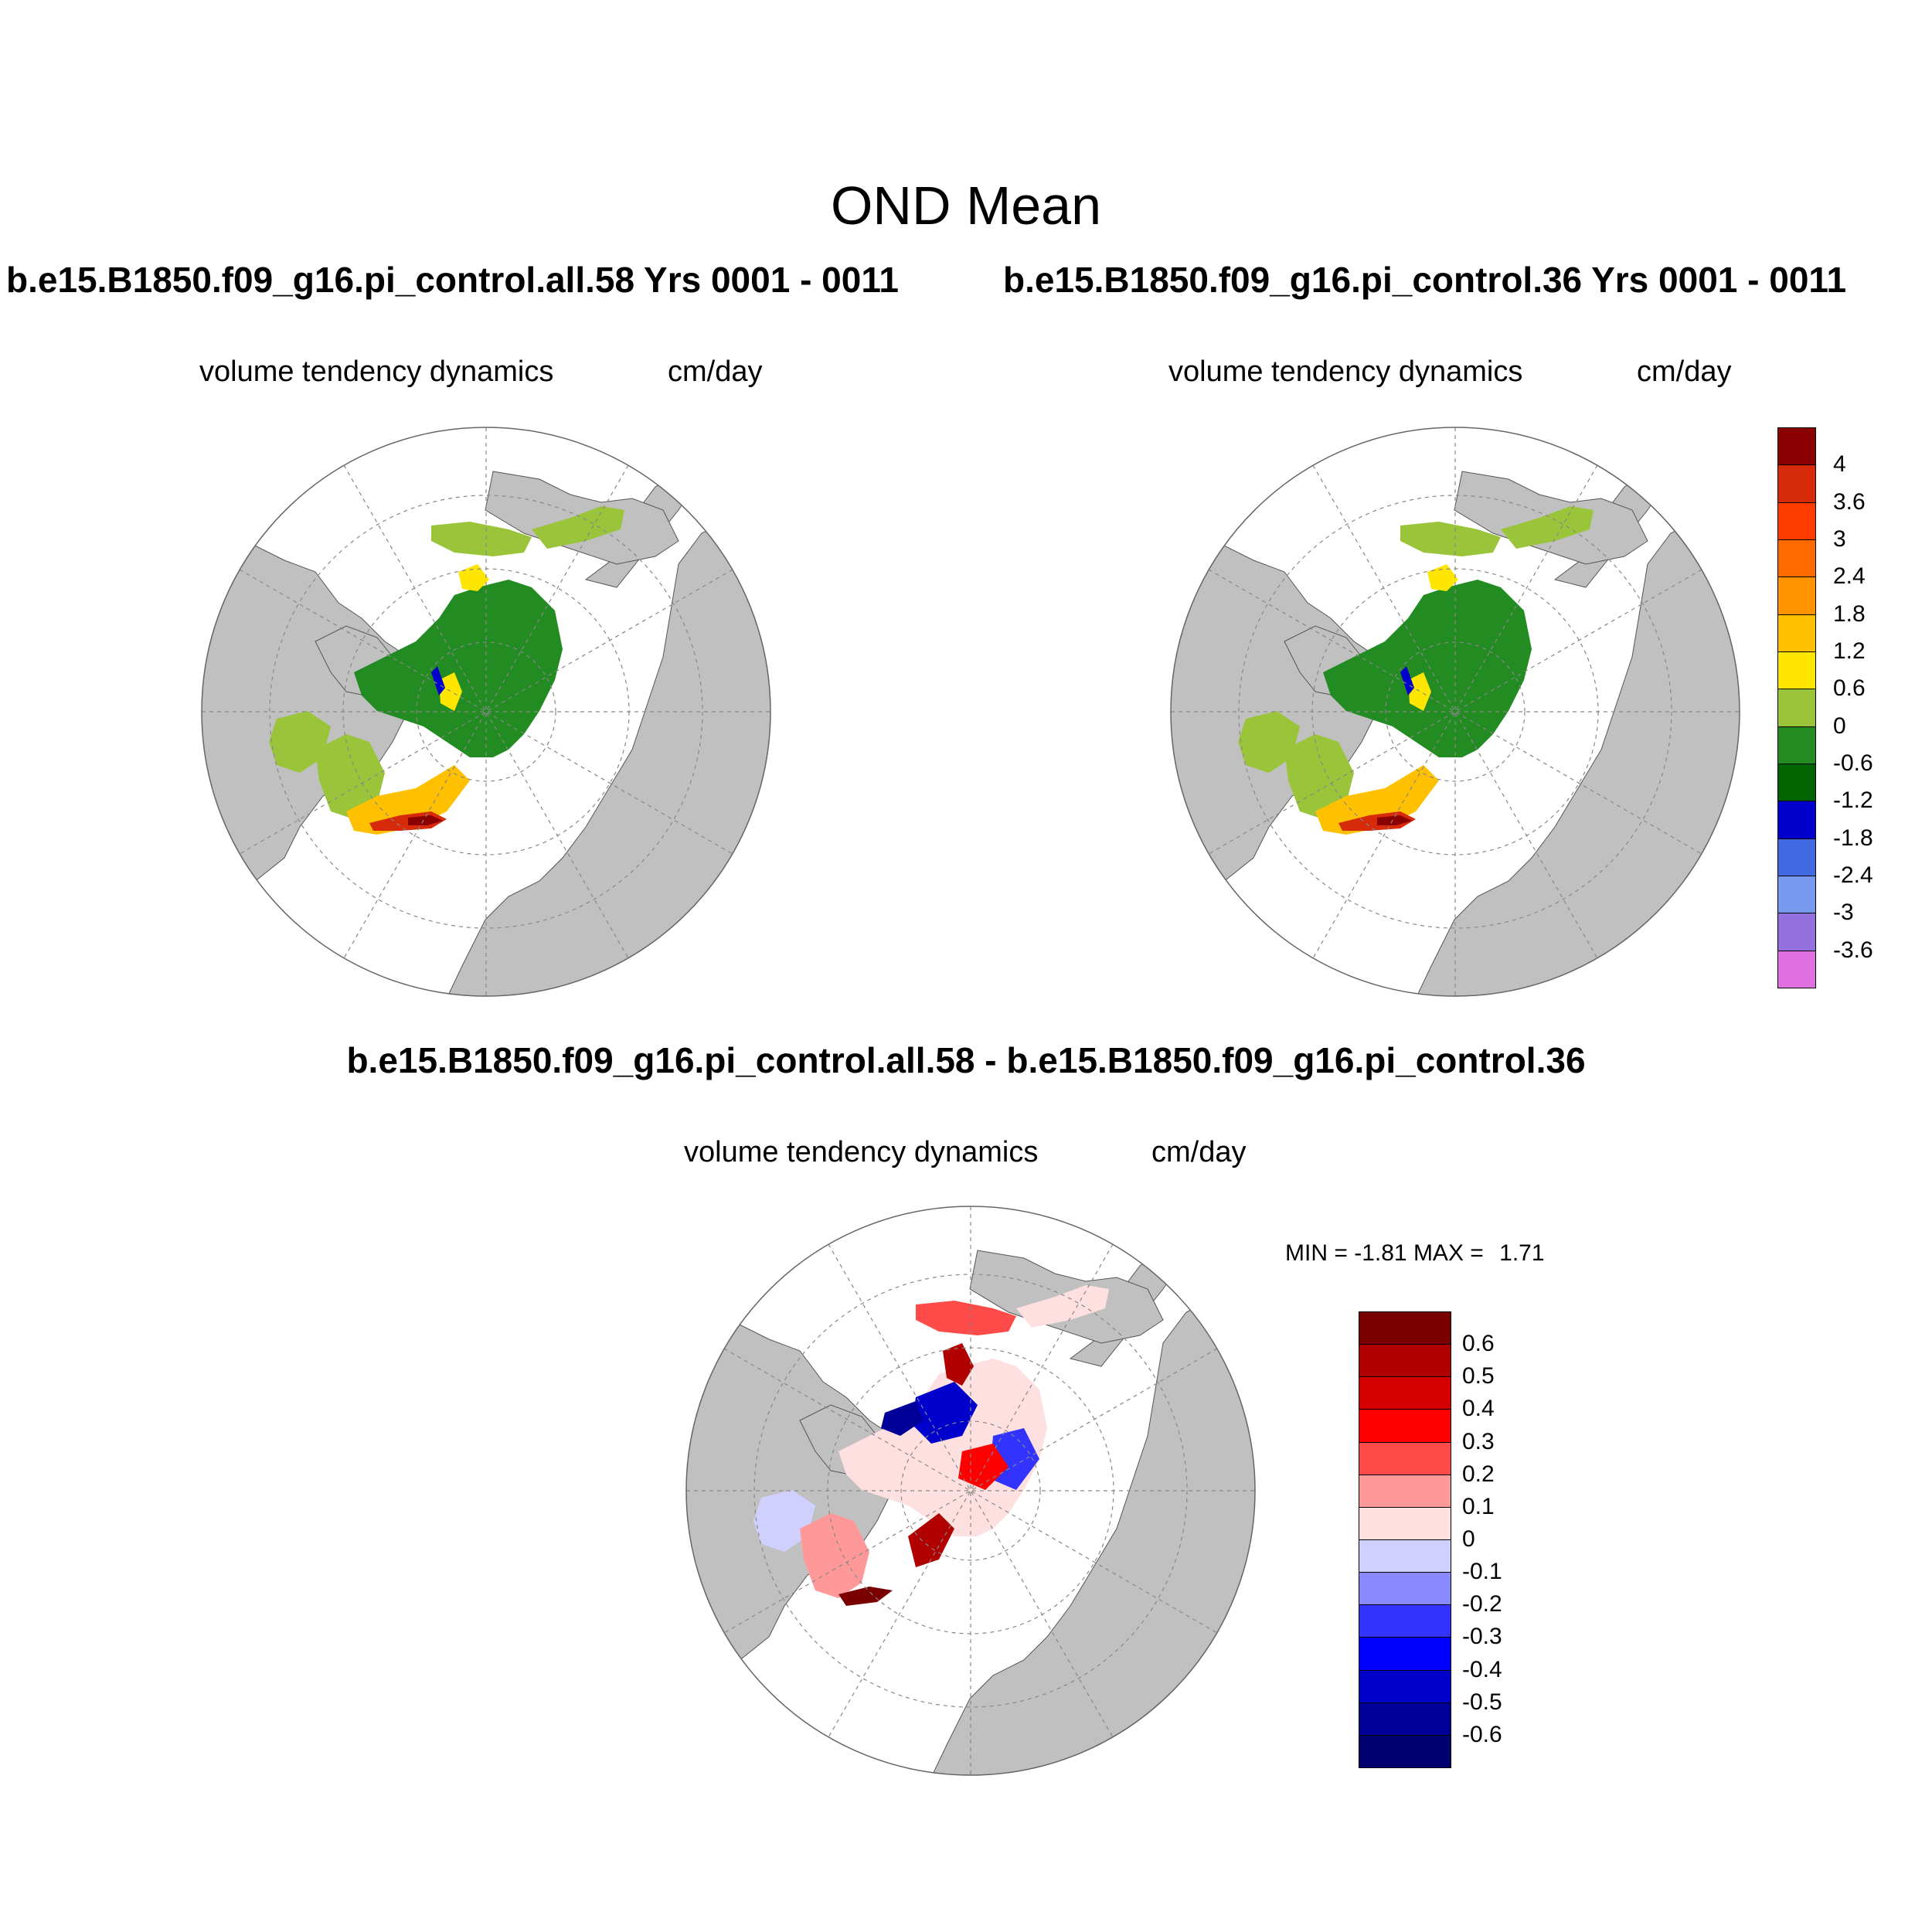 This screenshot has width=1932, height=1932. I want to click on colorbar-label: -3, so click(1843, 913).